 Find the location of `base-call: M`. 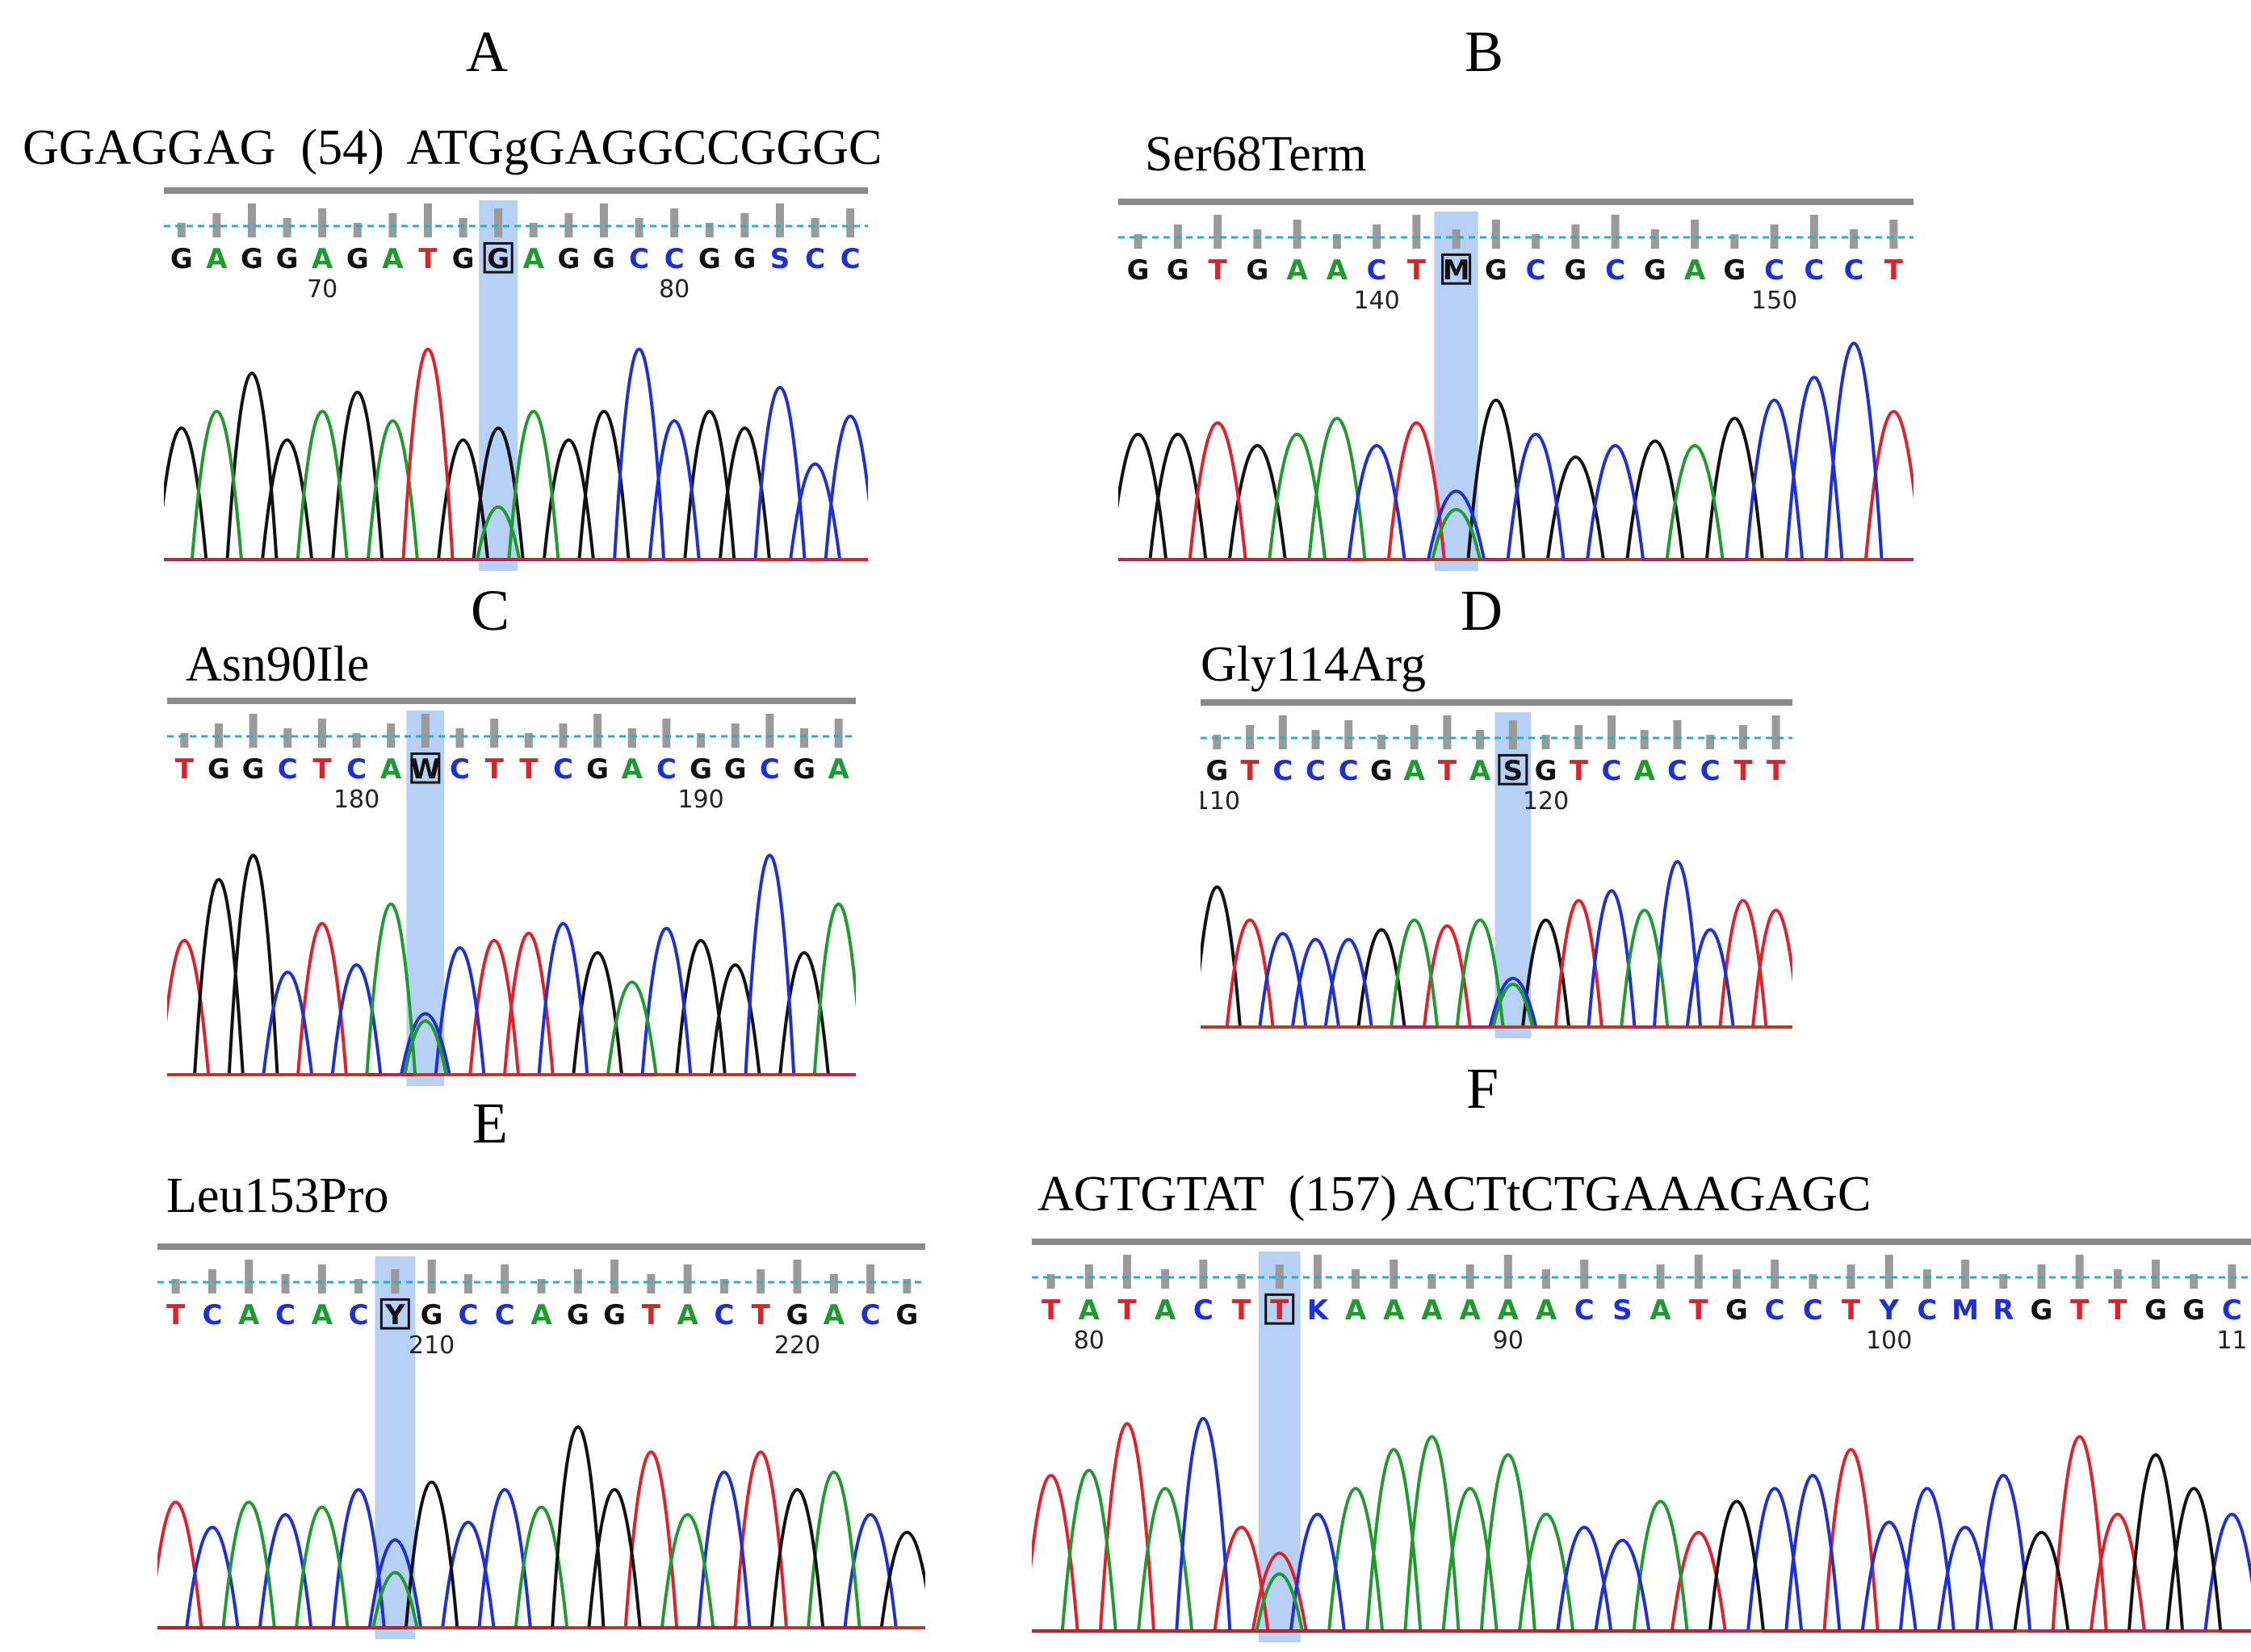

base-call: M is located at coordinates (1965, 1310).